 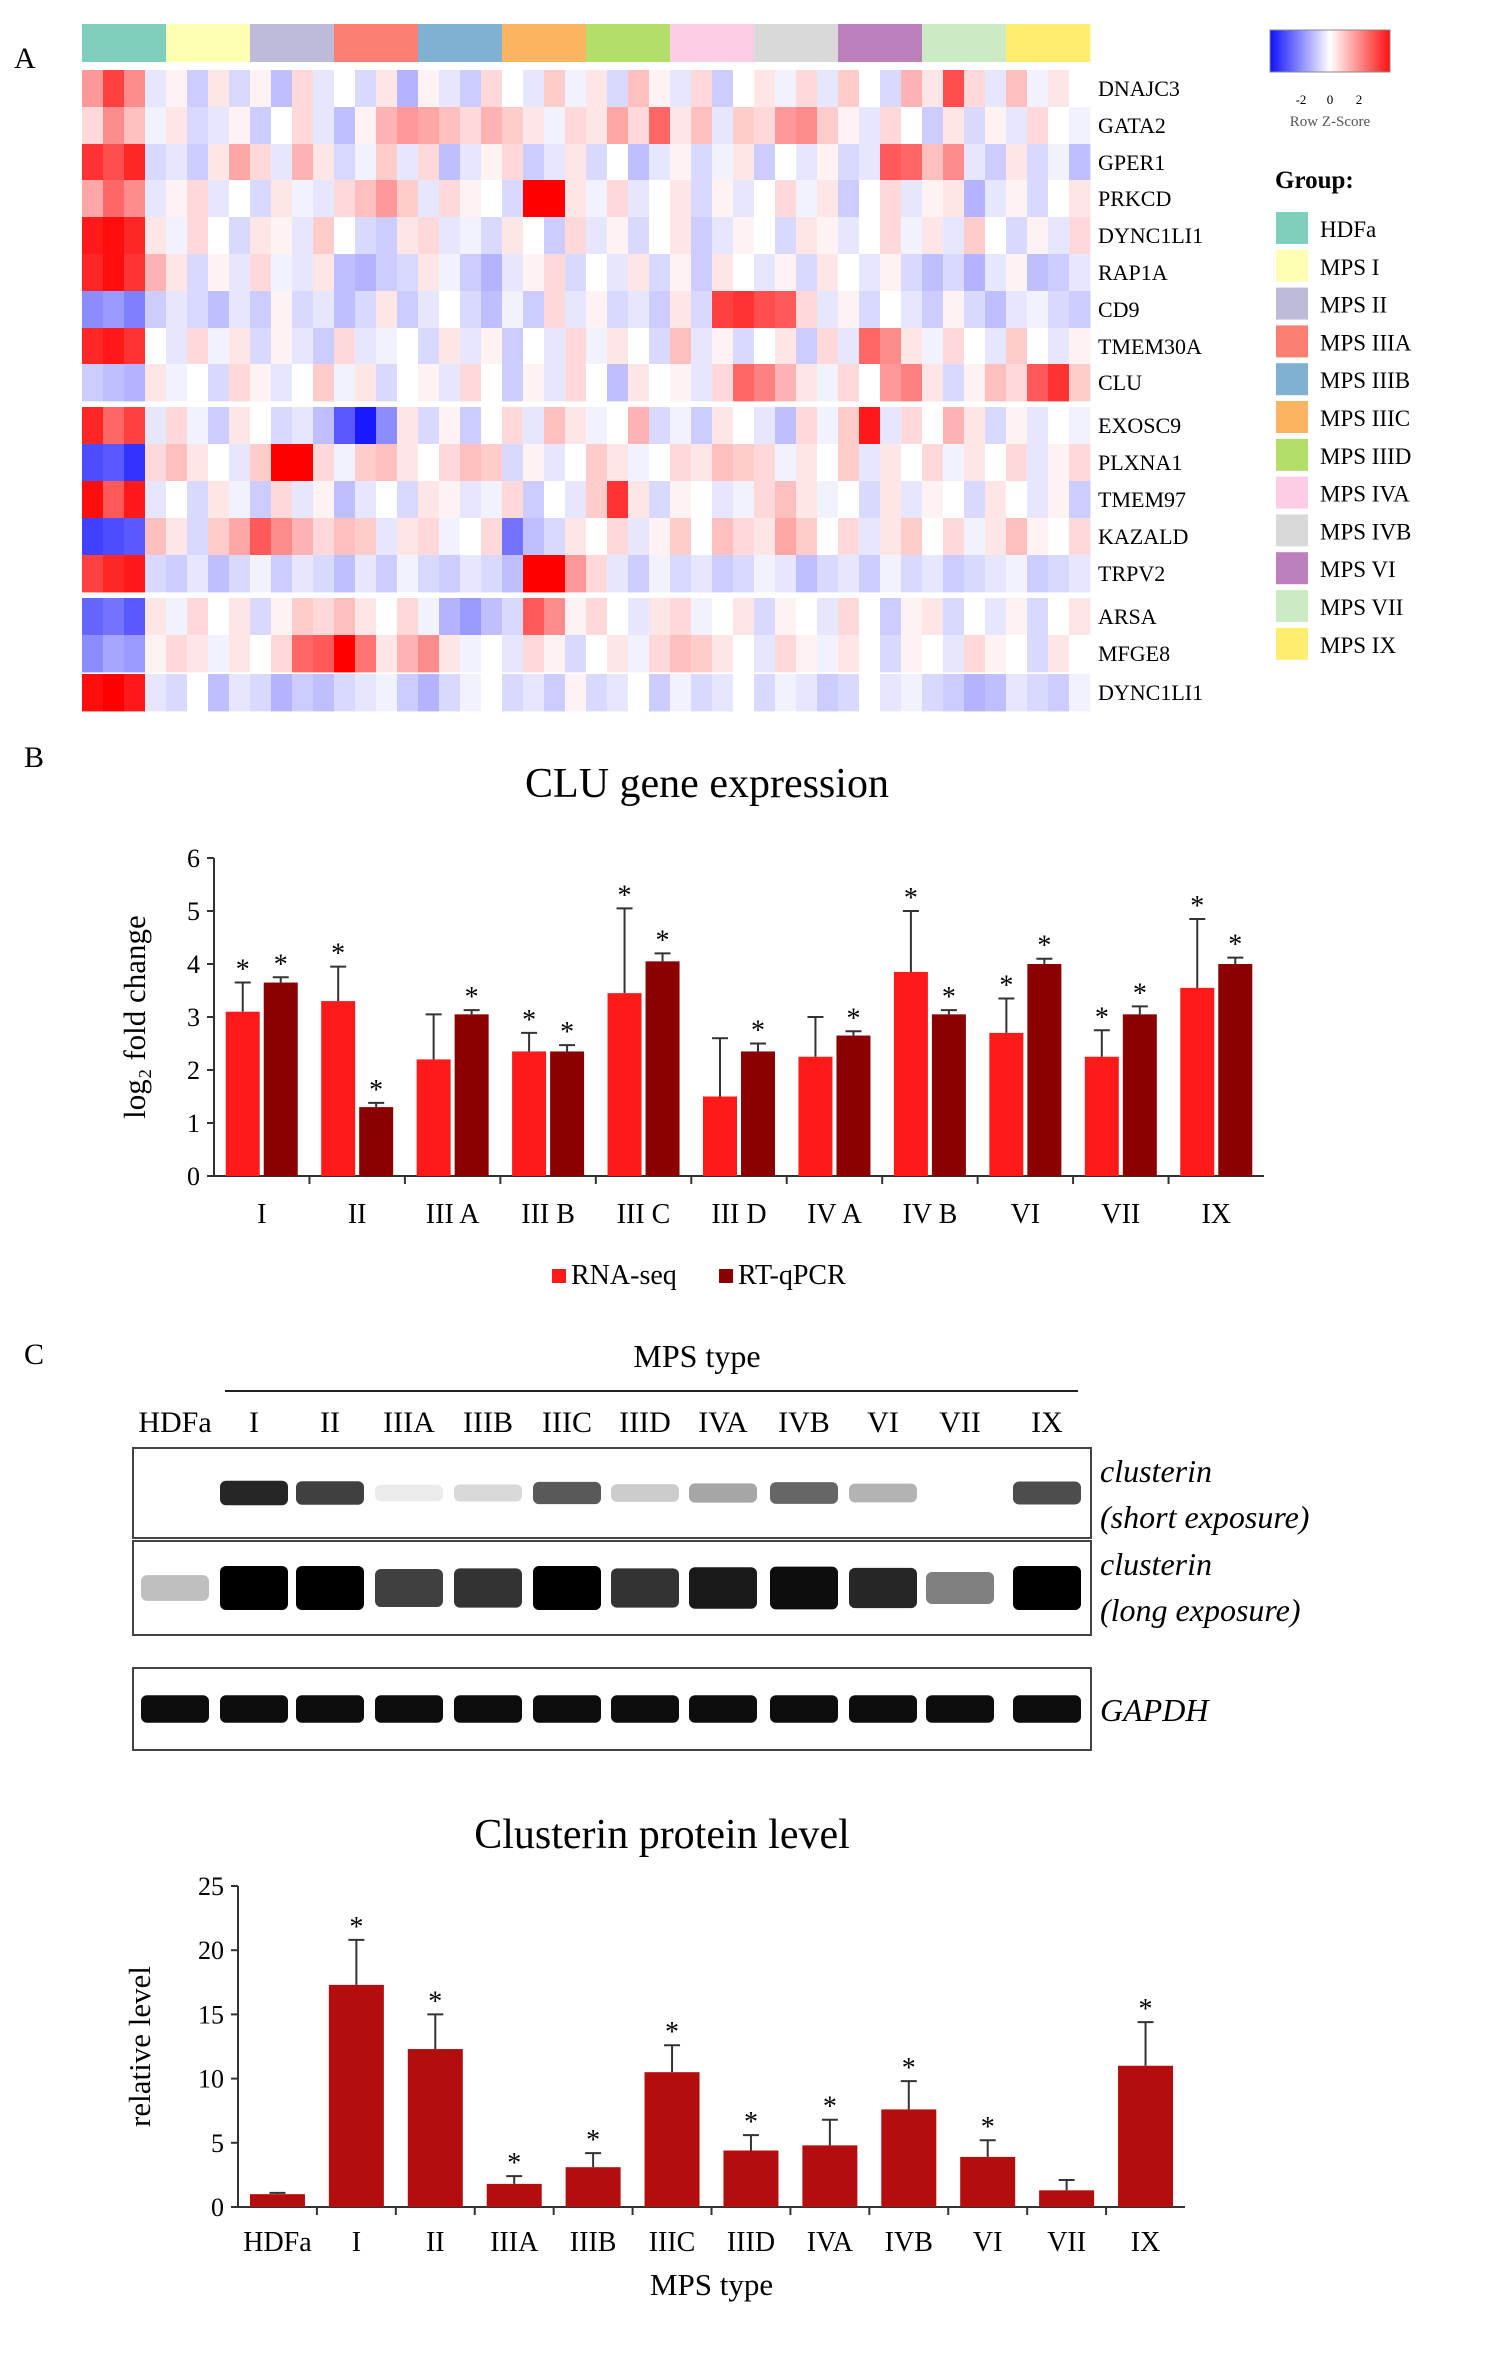 What do you see at coordinates (1349, 267) in the screenshot?
I see `group-legend-label: MPS I` at bounding box center [1349, 267].